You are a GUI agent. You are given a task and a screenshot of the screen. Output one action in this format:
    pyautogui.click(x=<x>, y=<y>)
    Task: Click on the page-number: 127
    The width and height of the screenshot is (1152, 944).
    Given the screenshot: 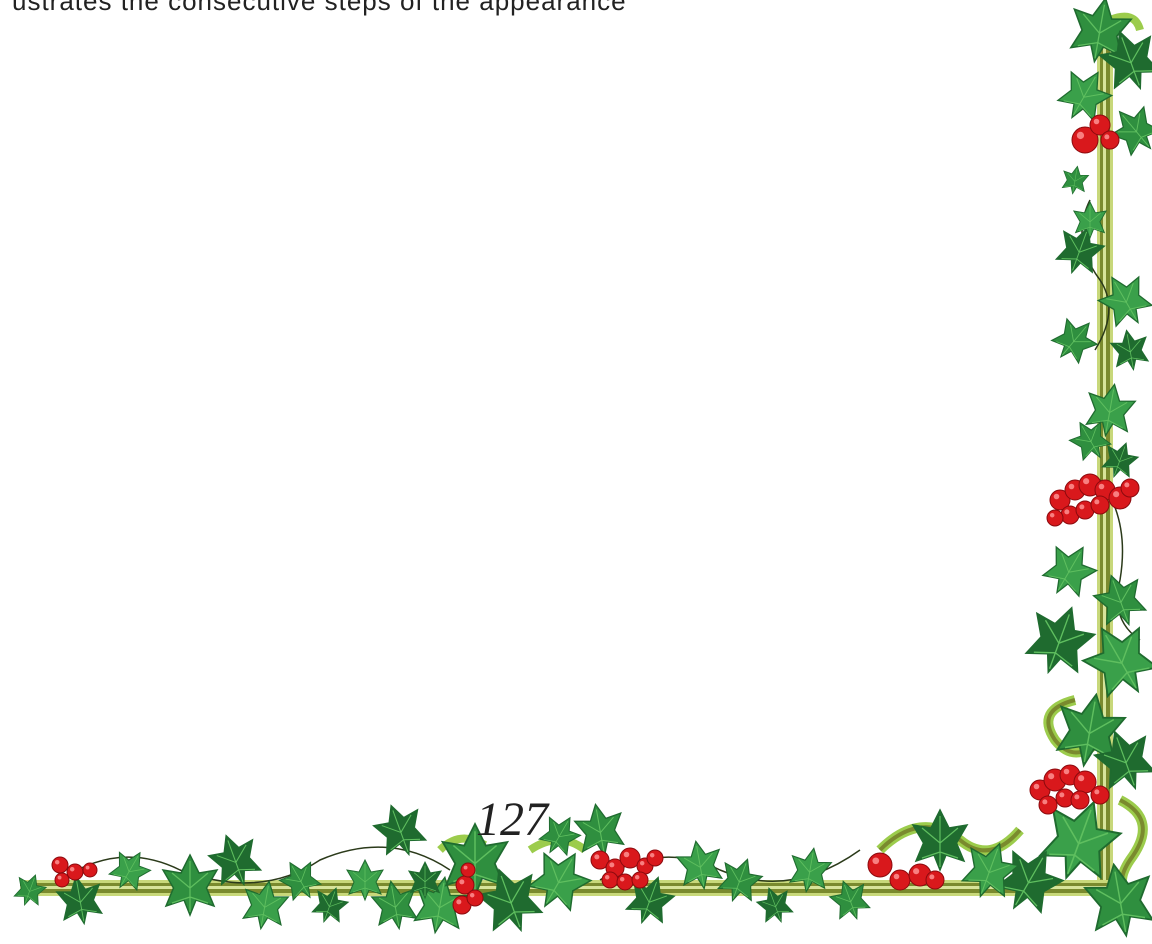 What is the action you would take?
    pyautogui.click(x=512, y=819)
    